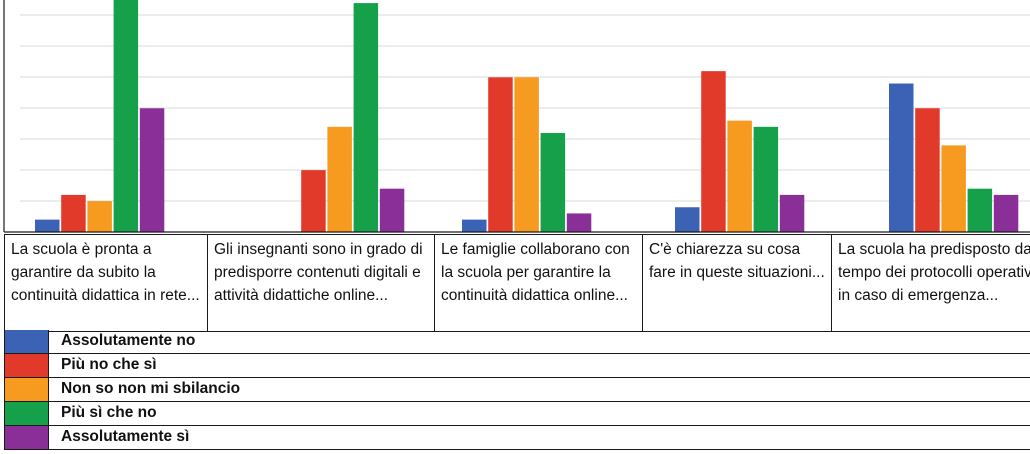  I want to click on legend-label: Assolutamente sì, so click(125, 436).